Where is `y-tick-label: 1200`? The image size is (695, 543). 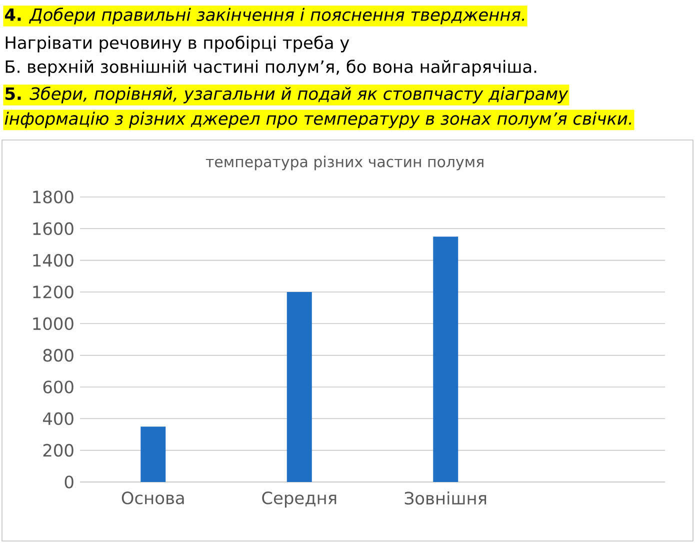
y-tick-label: 1200 is located at coordinates (53, 292).